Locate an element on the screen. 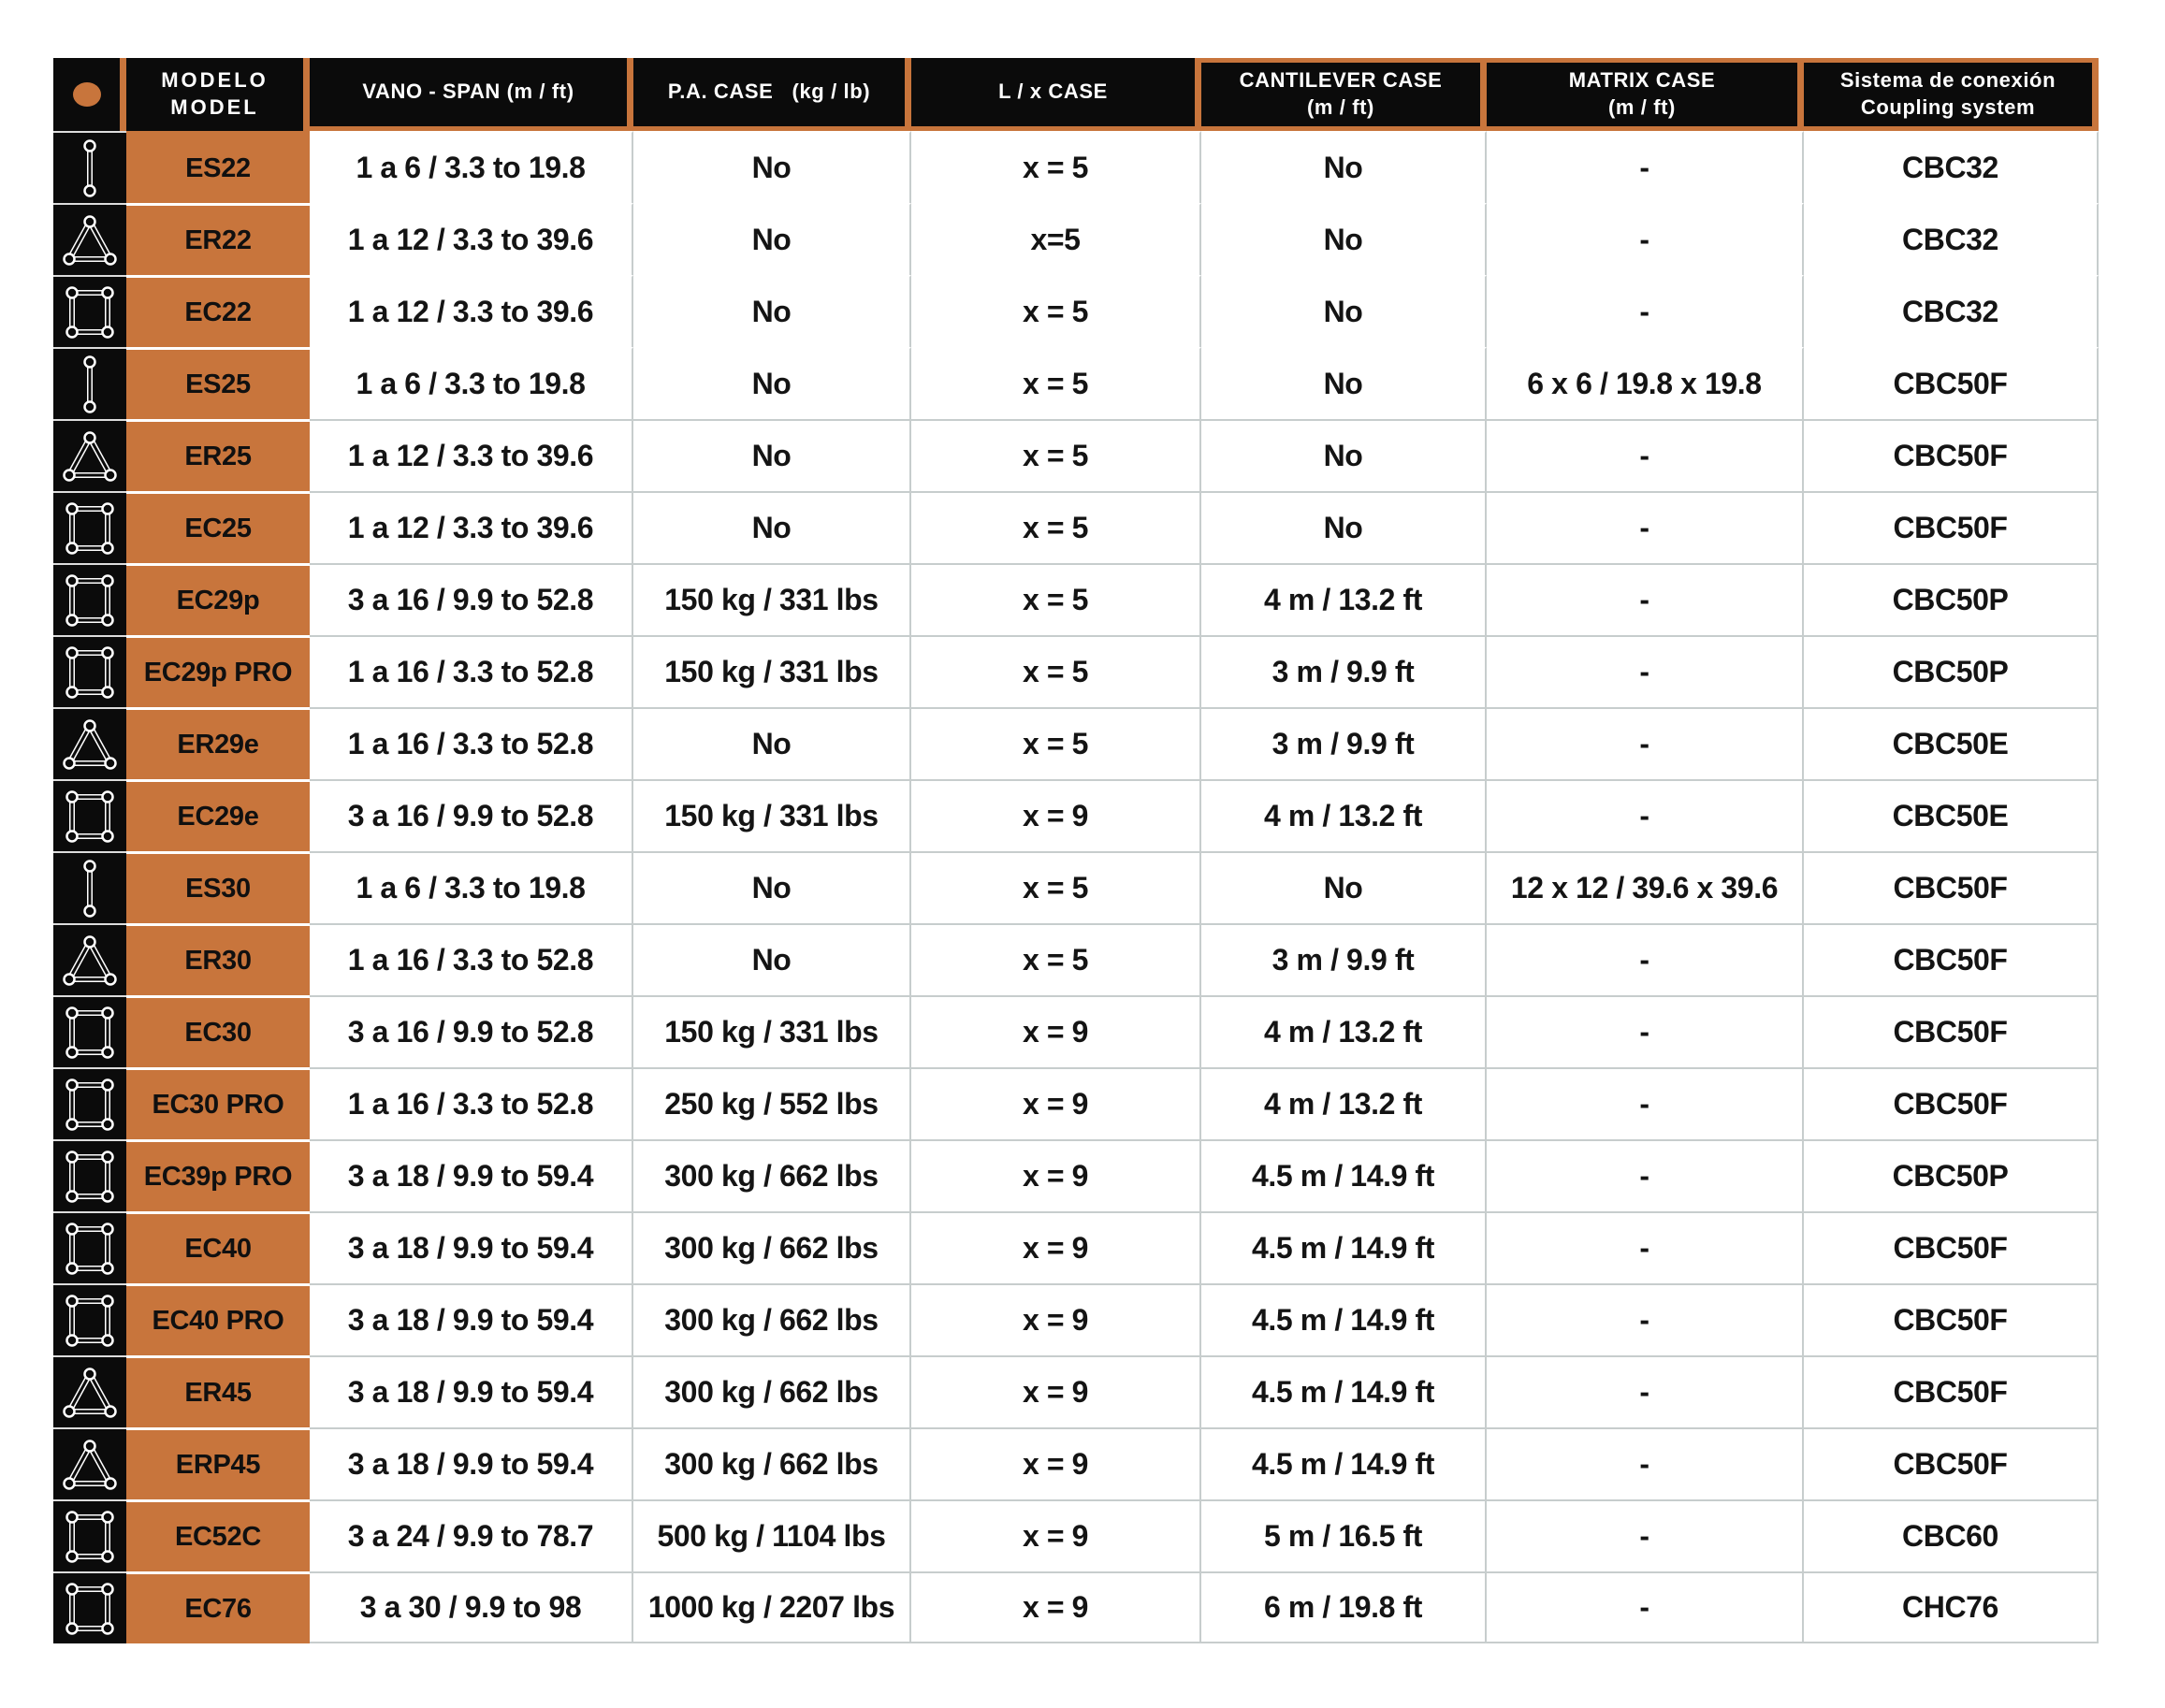 The width and height of the screenshot is (2165, 1708). matrix-value: 12 x 12 / 39.6 x 39.6 is located at coordinates (1644, 888).